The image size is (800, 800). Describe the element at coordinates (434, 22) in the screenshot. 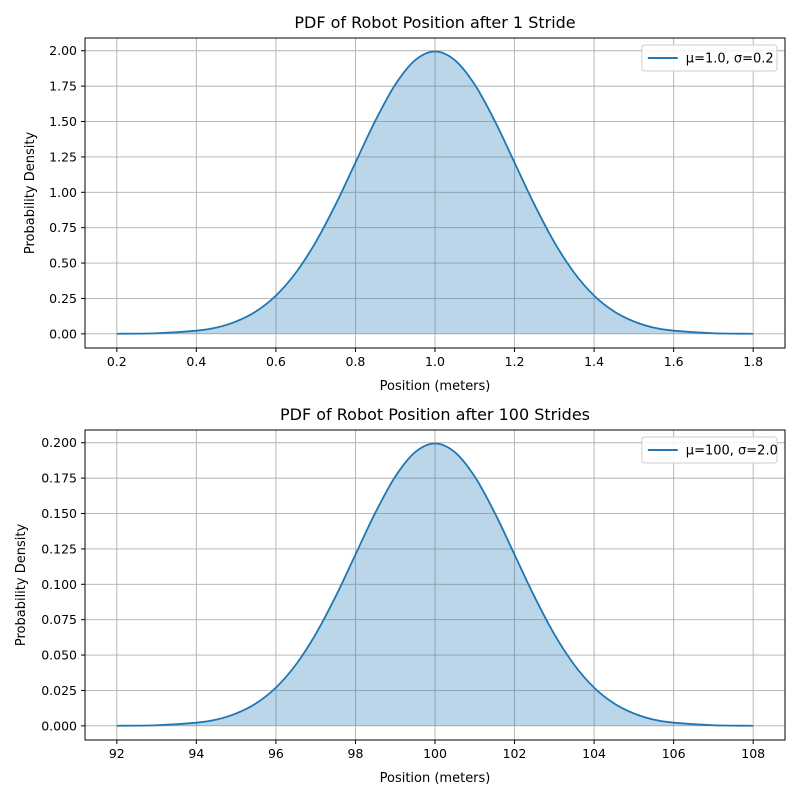

I see `chart-title: PDF of Robot Position after 1 Stride` at that location.